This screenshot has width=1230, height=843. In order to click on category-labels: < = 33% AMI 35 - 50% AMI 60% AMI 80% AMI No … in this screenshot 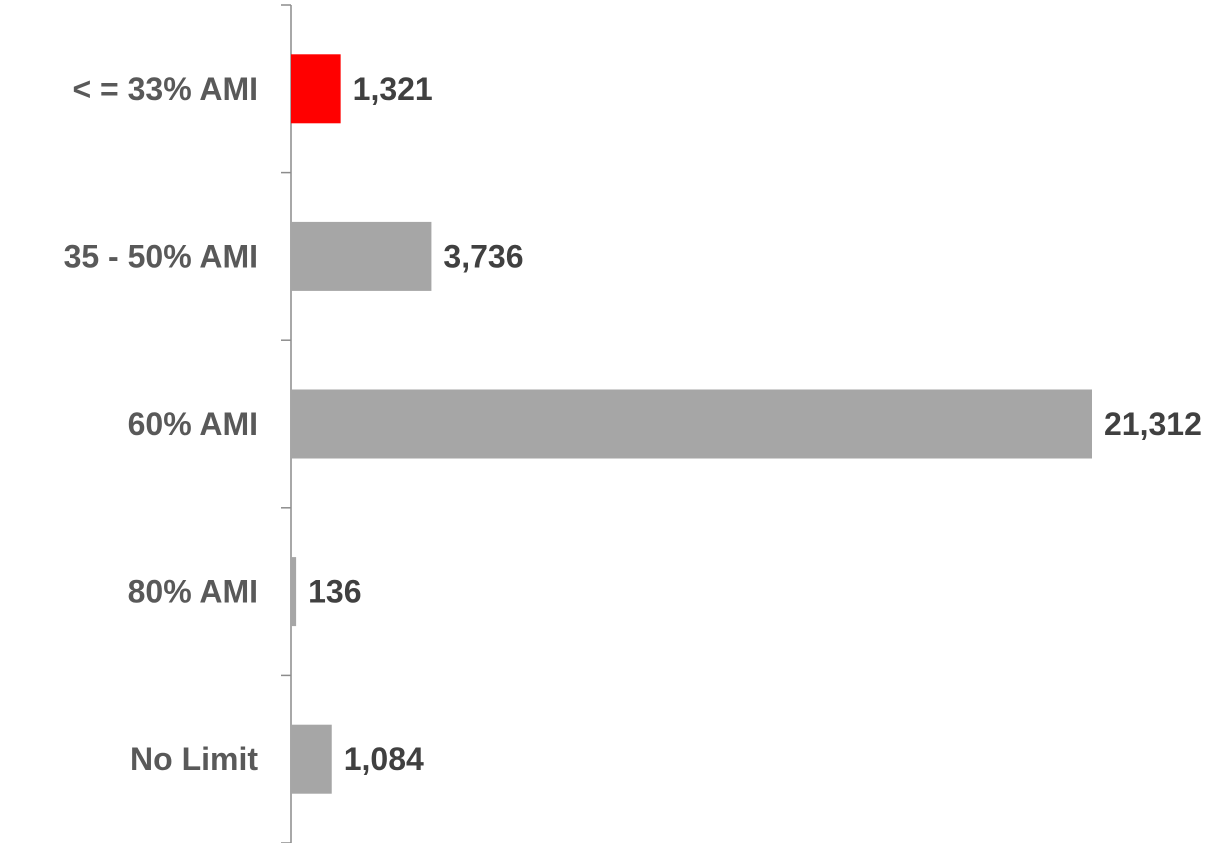, I will do `click(161, 424)`.